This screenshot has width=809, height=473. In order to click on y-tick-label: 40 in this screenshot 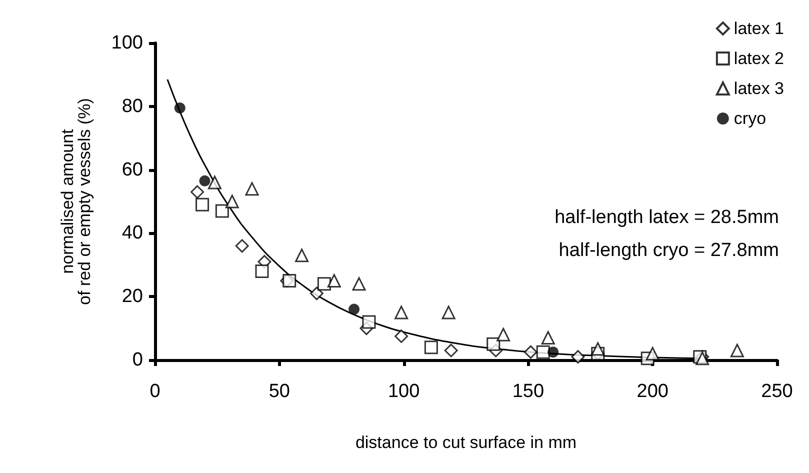, I will do `click(132, 233)`.